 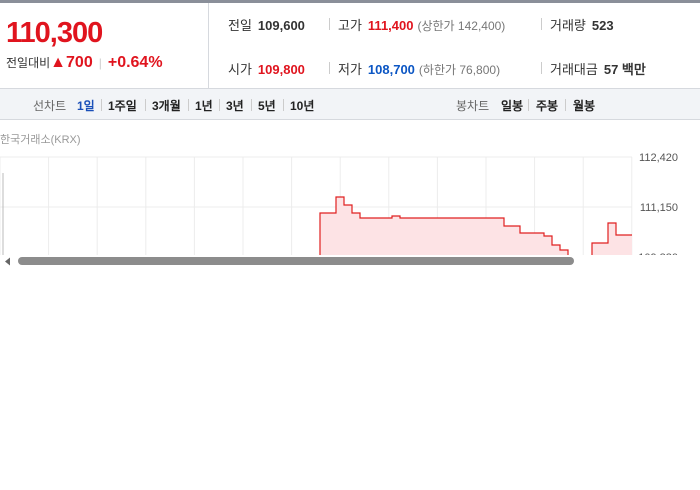 I want to click on stat-value: 109,800, so click(x=281, y=69).